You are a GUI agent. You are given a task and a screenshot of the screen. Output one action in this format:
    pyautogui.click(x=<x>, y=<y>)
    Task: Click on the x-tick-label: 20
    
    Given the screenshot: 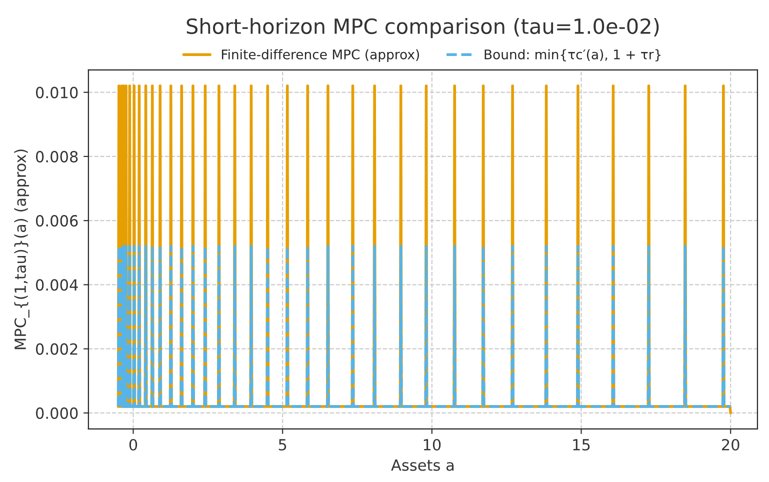 What is the action you would take?
    pyautogui.click(x=731, y=444)
    